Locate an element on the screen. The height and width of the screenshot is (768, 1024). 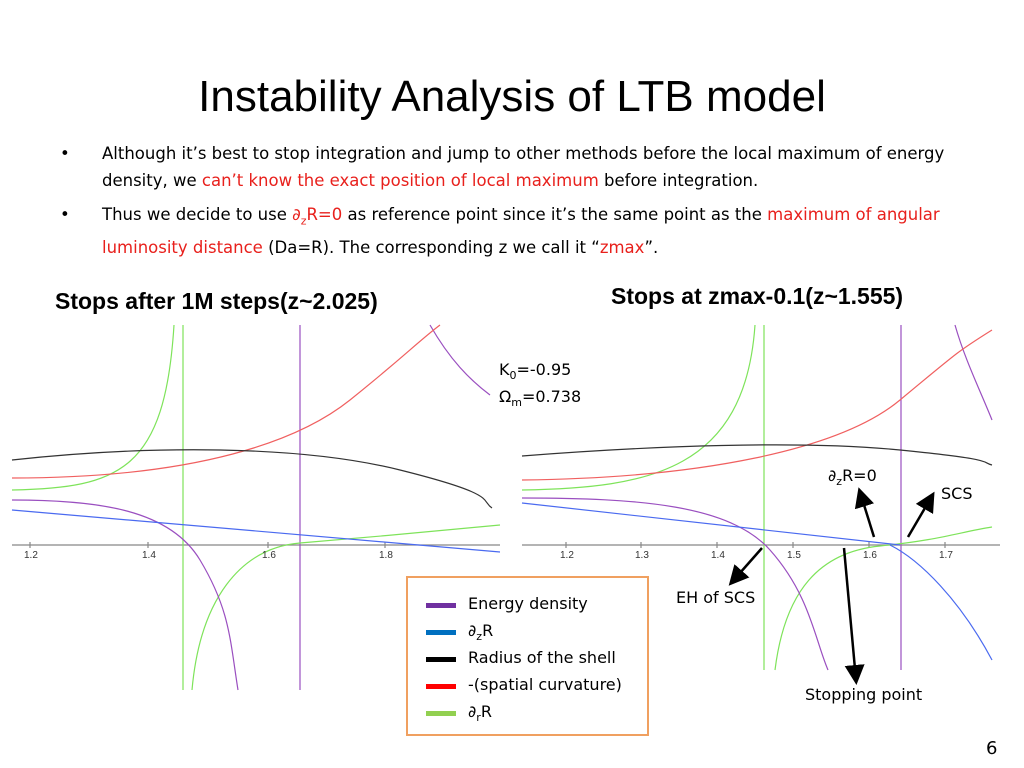
legend-label: ∂zR is located at coordinates (480, 632).